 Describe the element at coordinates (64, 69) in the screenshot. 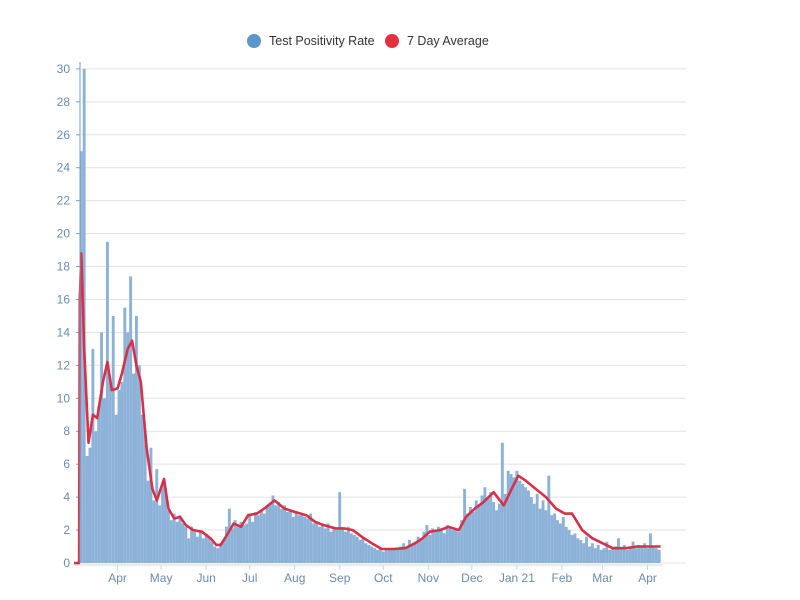

I see `y-tick-label: 30` at that location.